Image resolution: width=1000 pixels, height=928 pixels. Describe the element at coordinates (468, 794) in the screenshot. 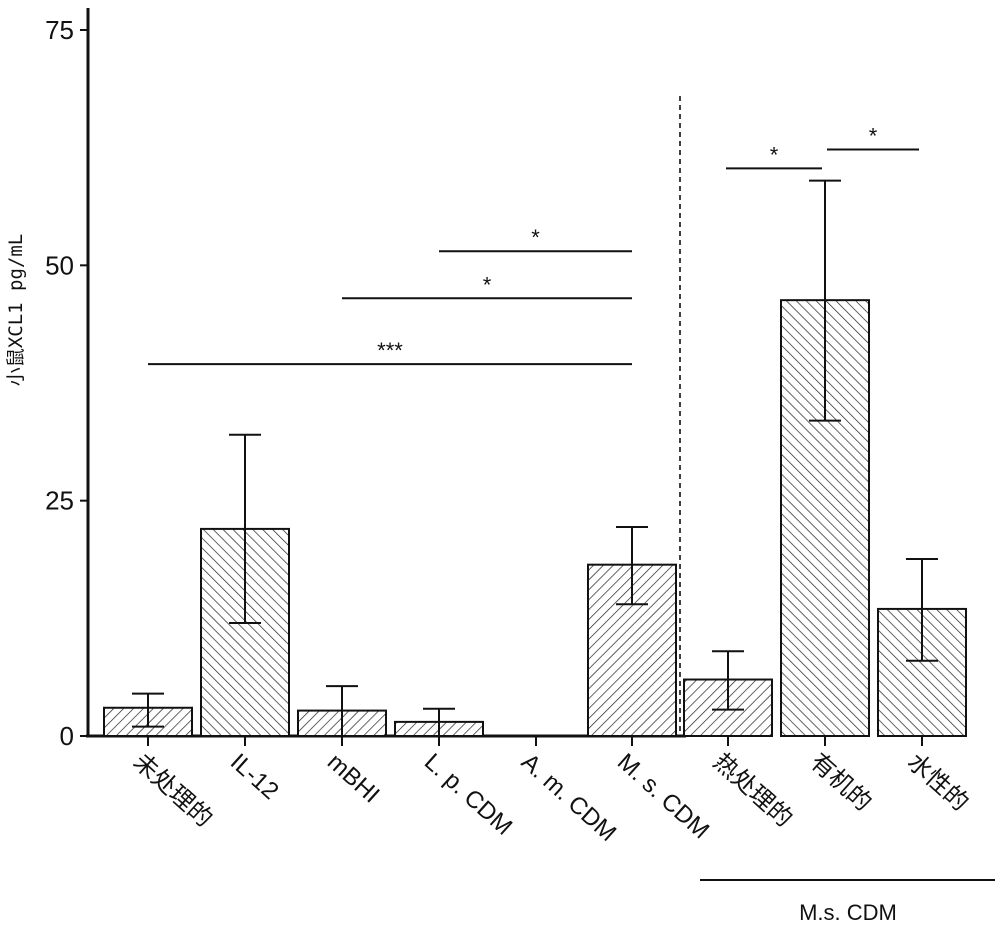

I see `x-tick-label: L. p. CDM` at that location.